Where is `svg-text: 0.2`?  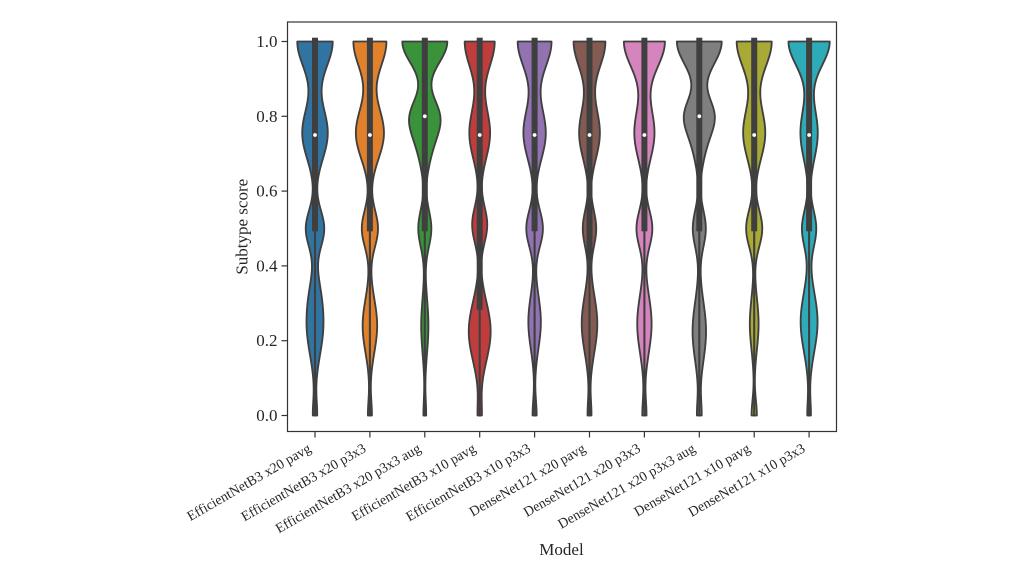 svg-text: 0.2 is located at coordinates (266, 340).